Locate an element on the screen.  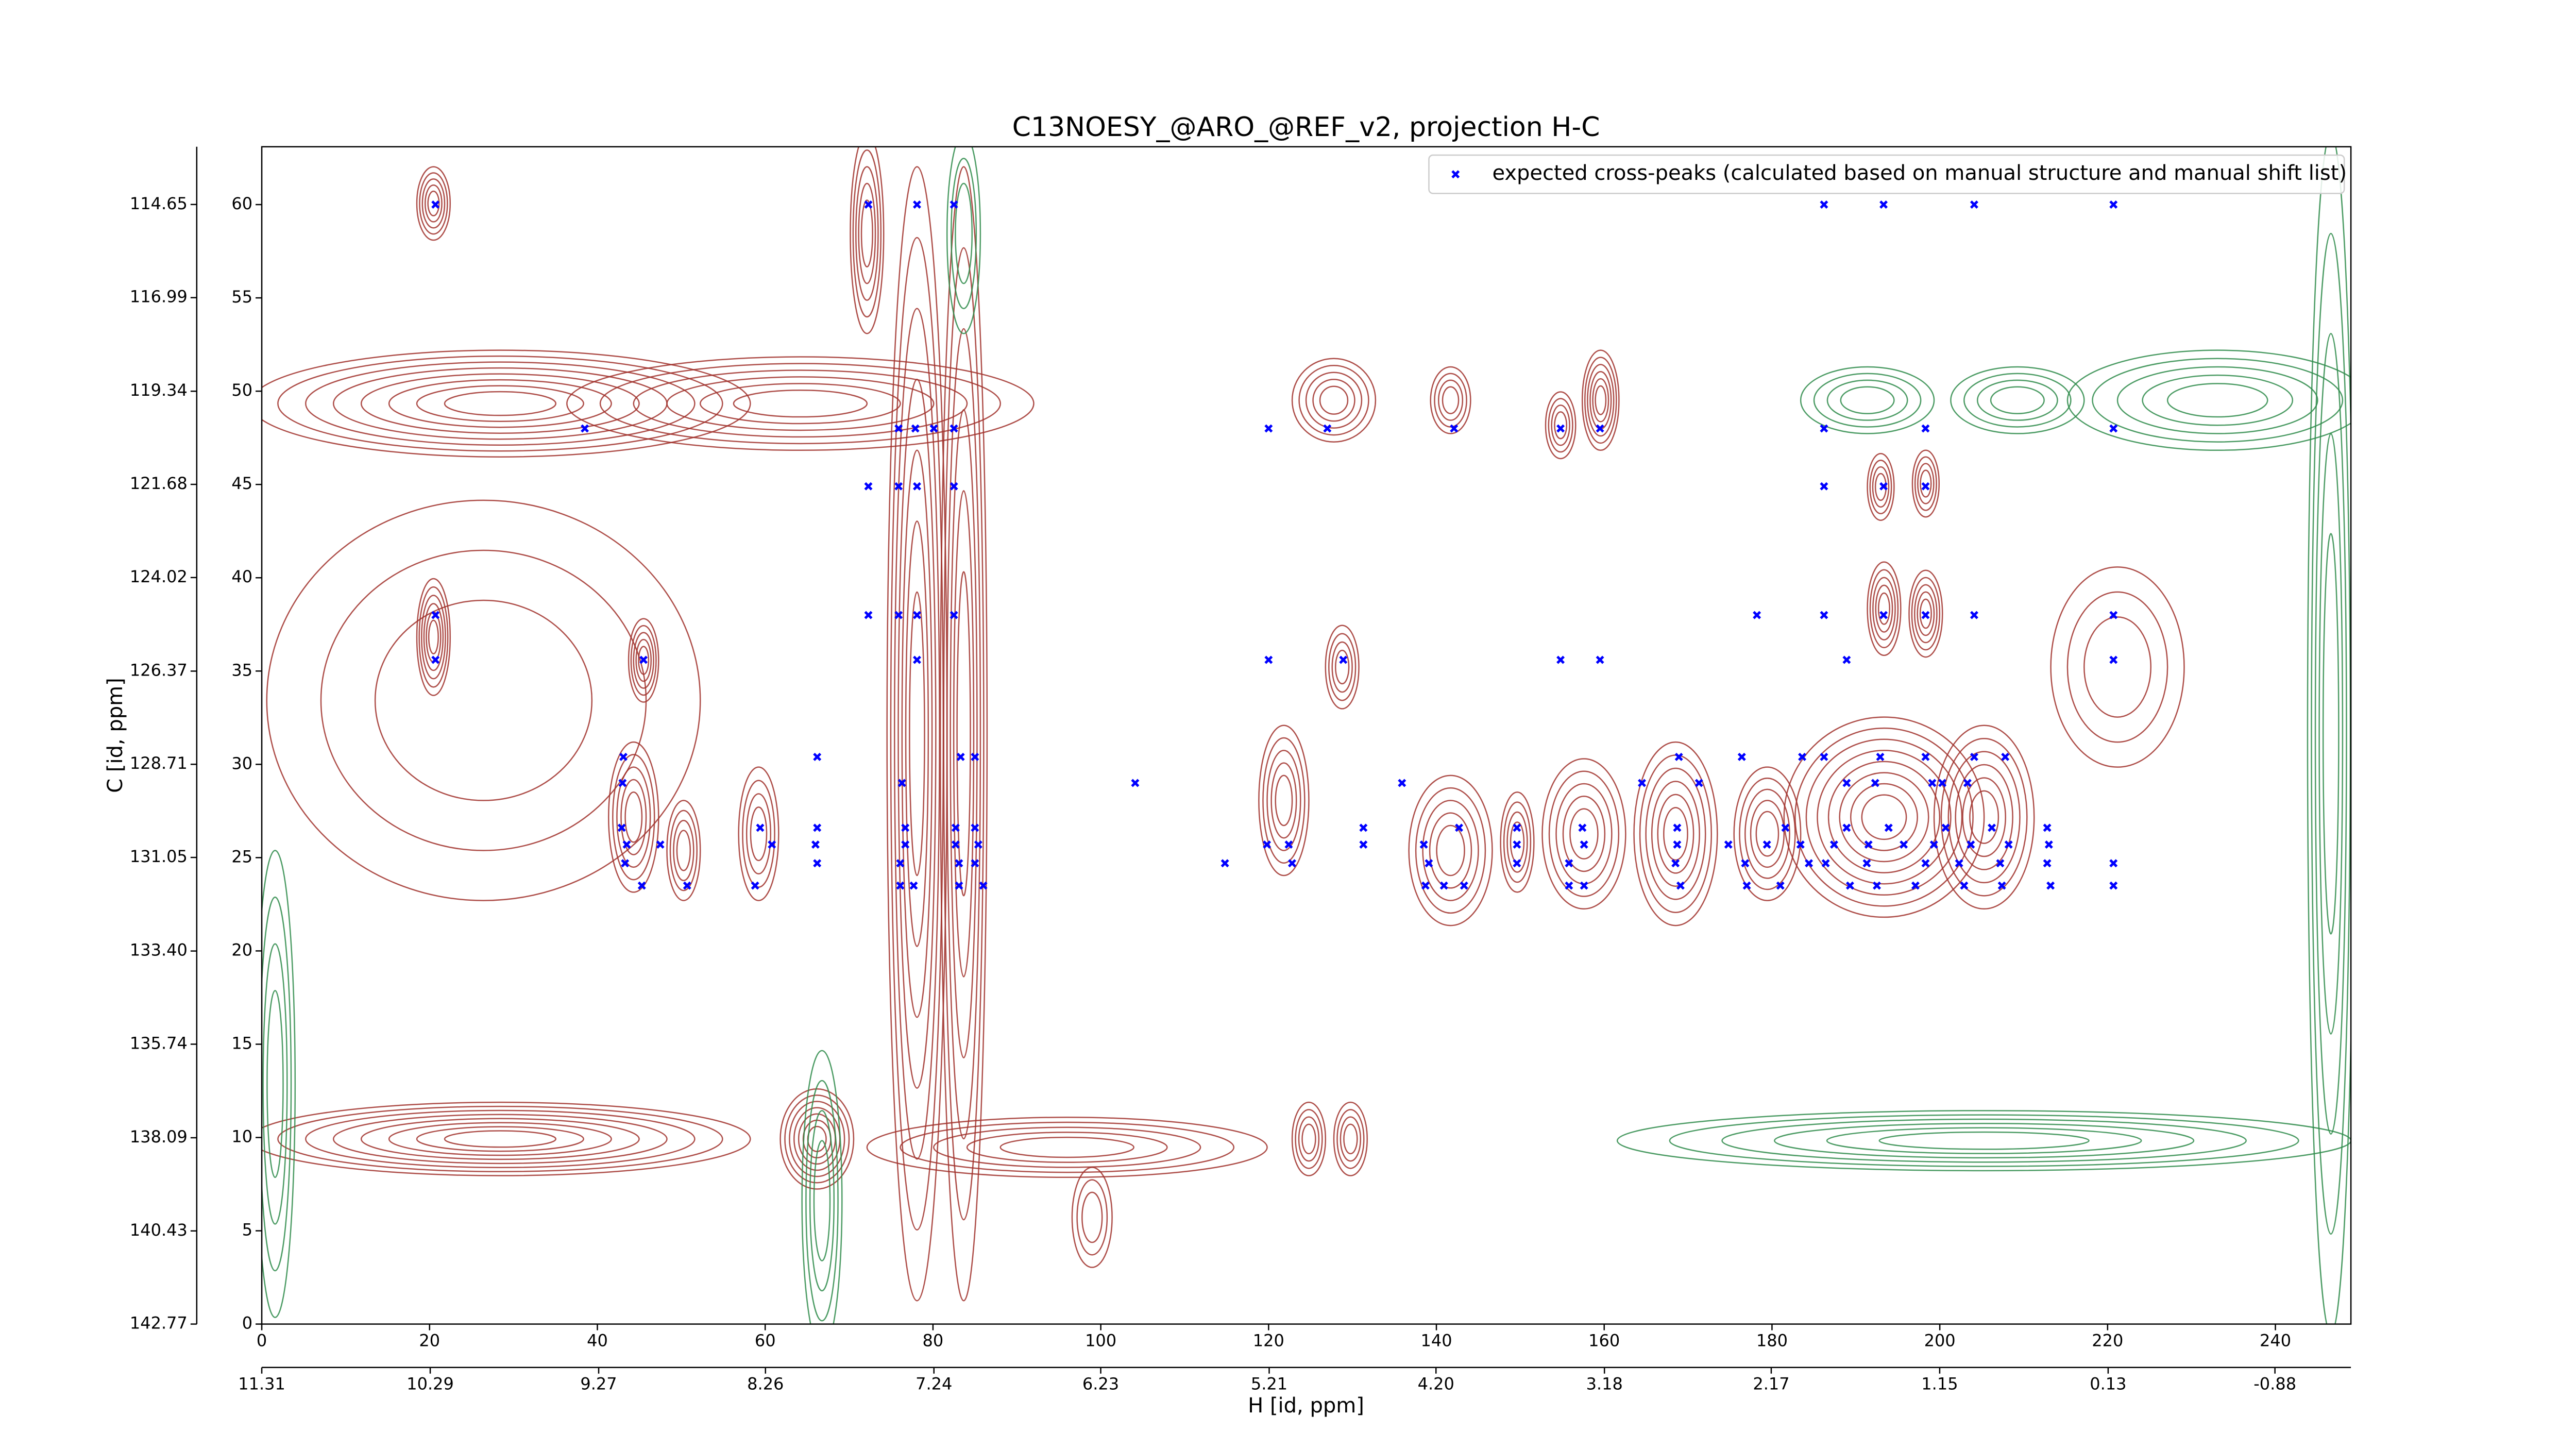
x-tick-label: 200 is located at coordinates (1940, 1341).